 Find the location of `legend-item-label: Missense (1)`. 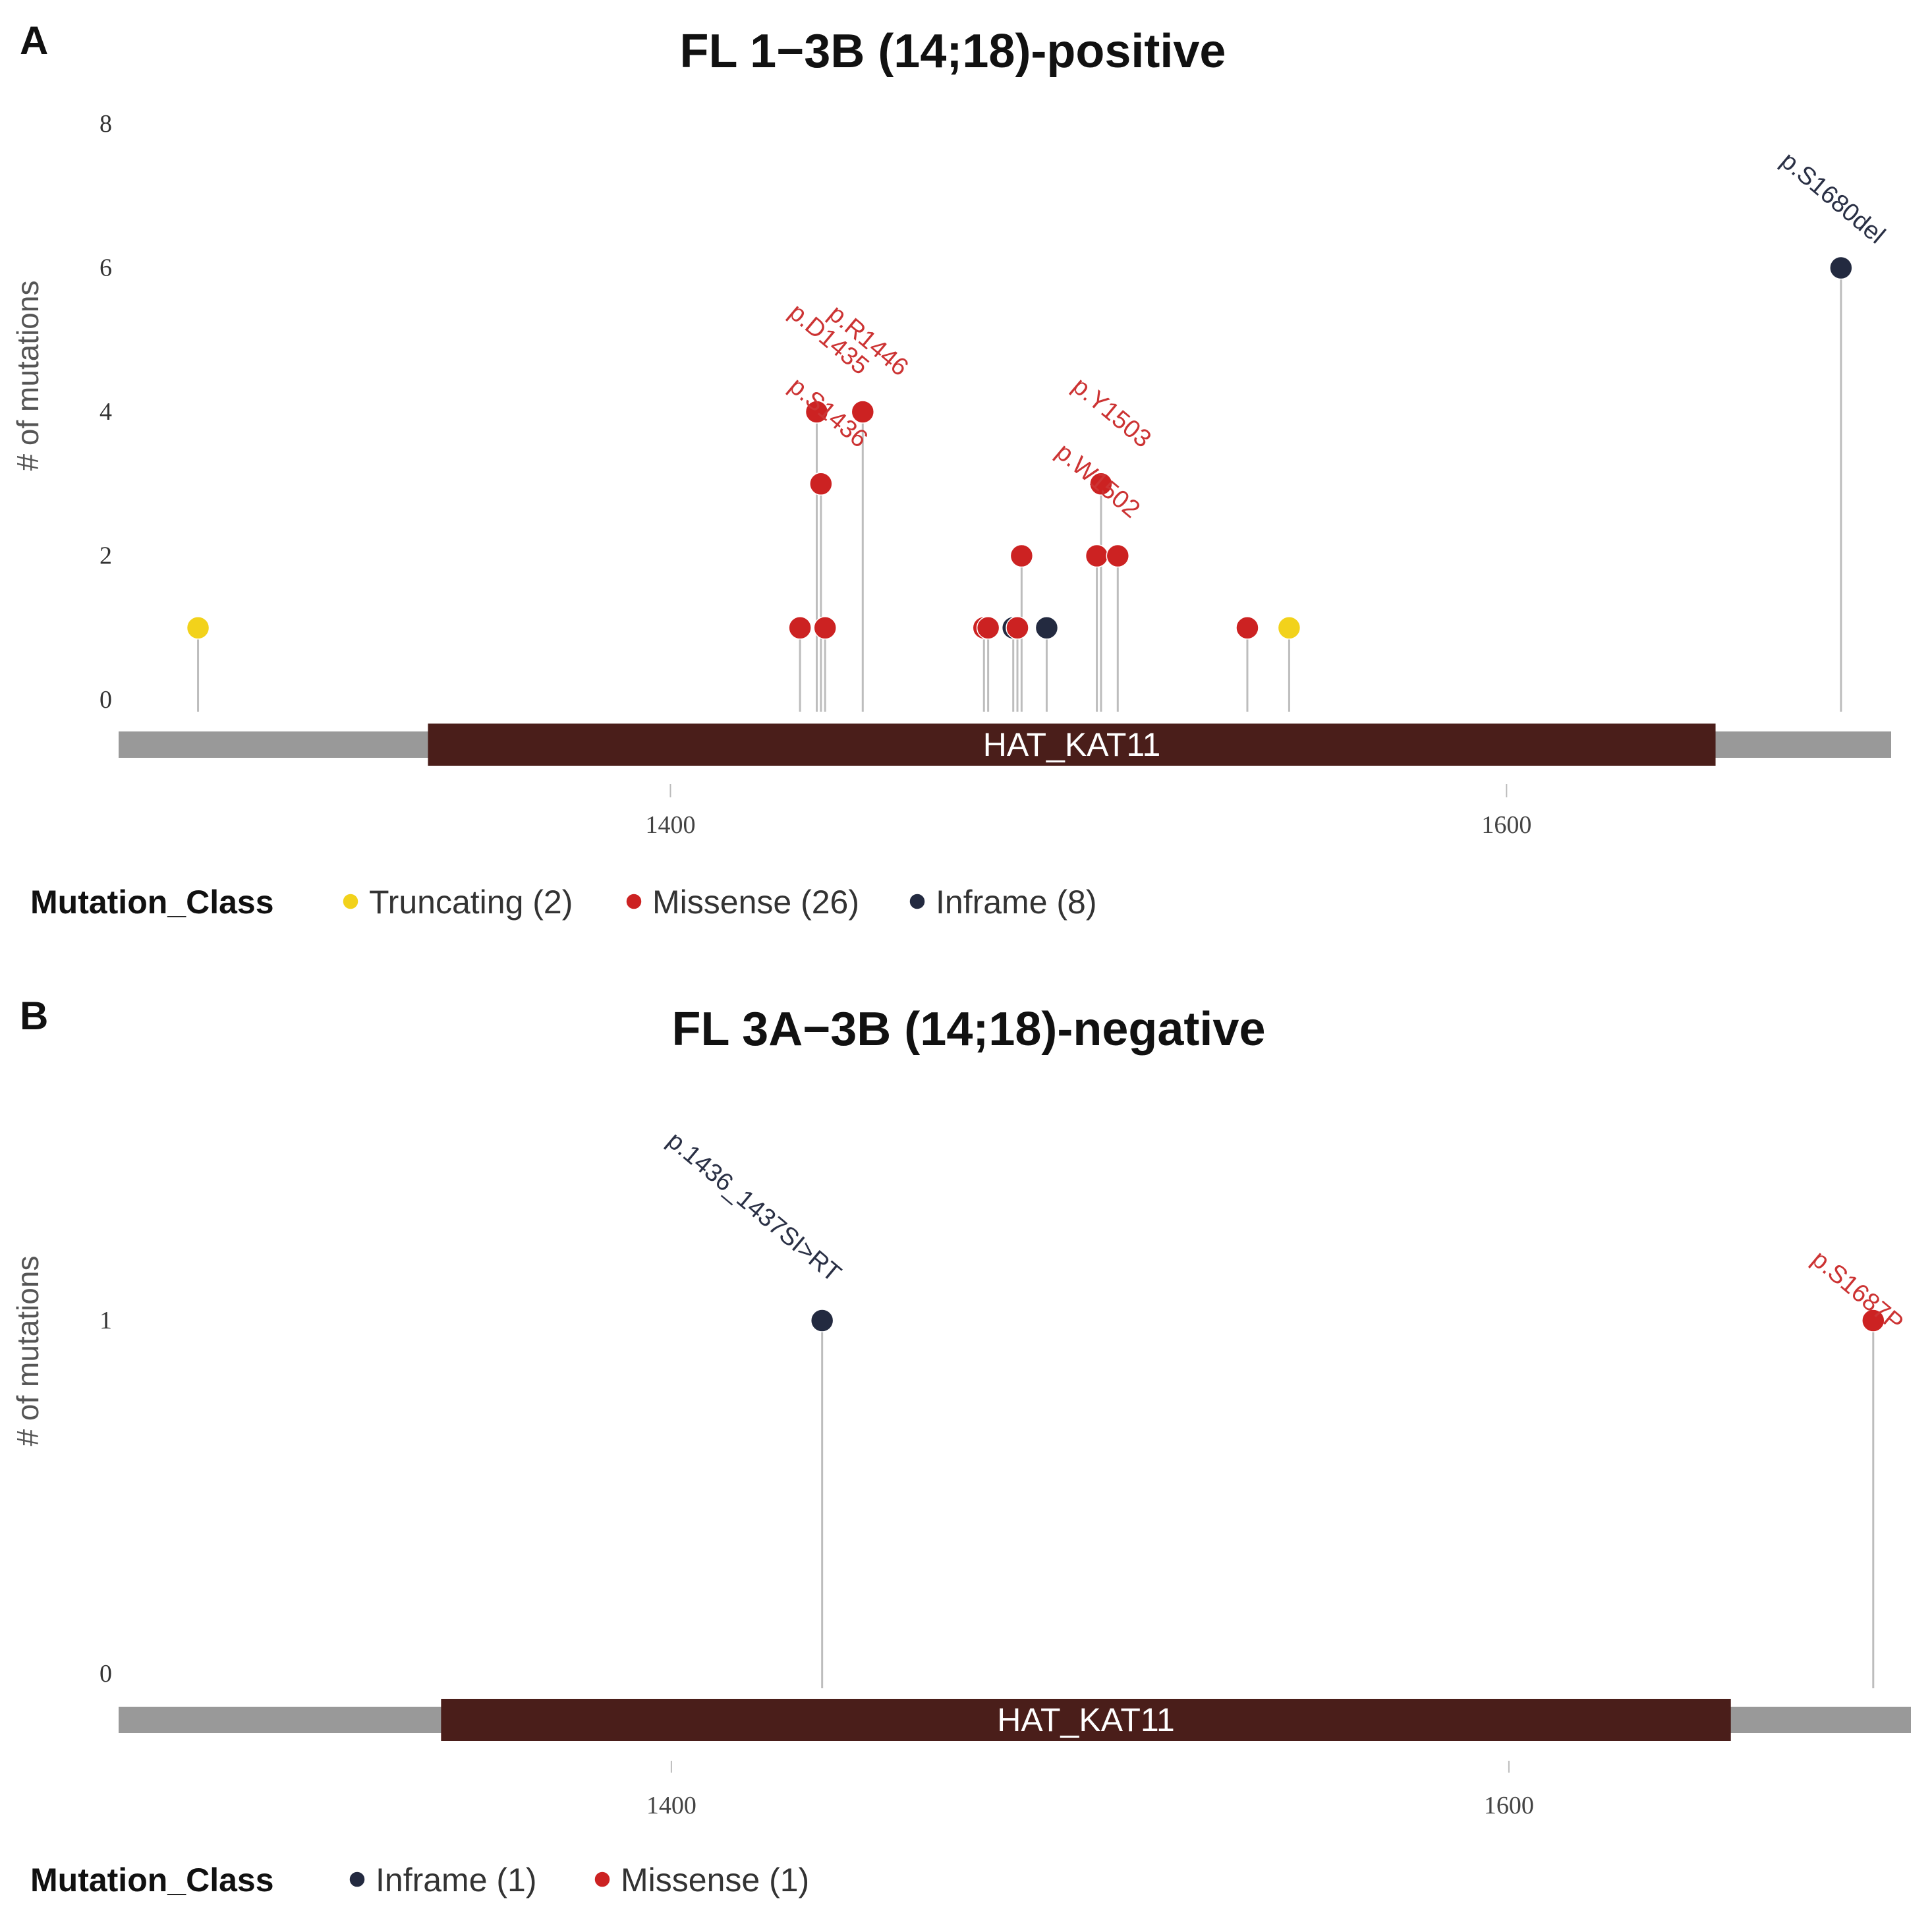

legend-item-label: Missense (1) is located at coordinates (715, 1880).